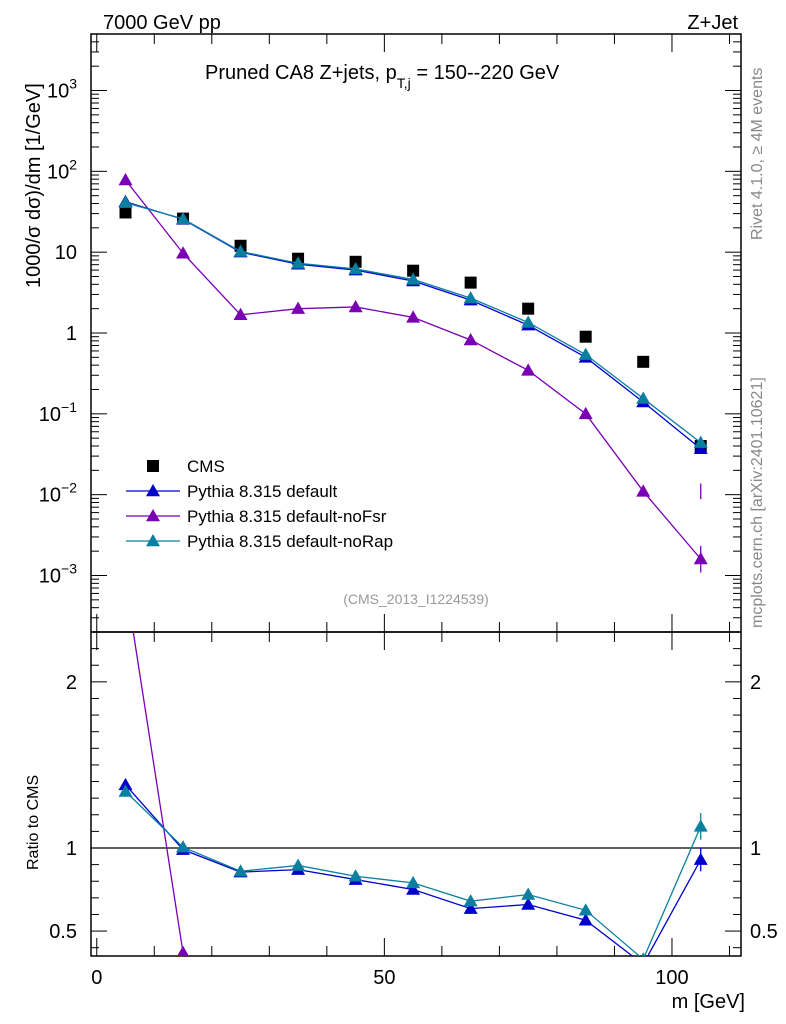 The image size is (786, 1024). I want to click on ratio-y-tick-label-right: 1, so click(755, 849).